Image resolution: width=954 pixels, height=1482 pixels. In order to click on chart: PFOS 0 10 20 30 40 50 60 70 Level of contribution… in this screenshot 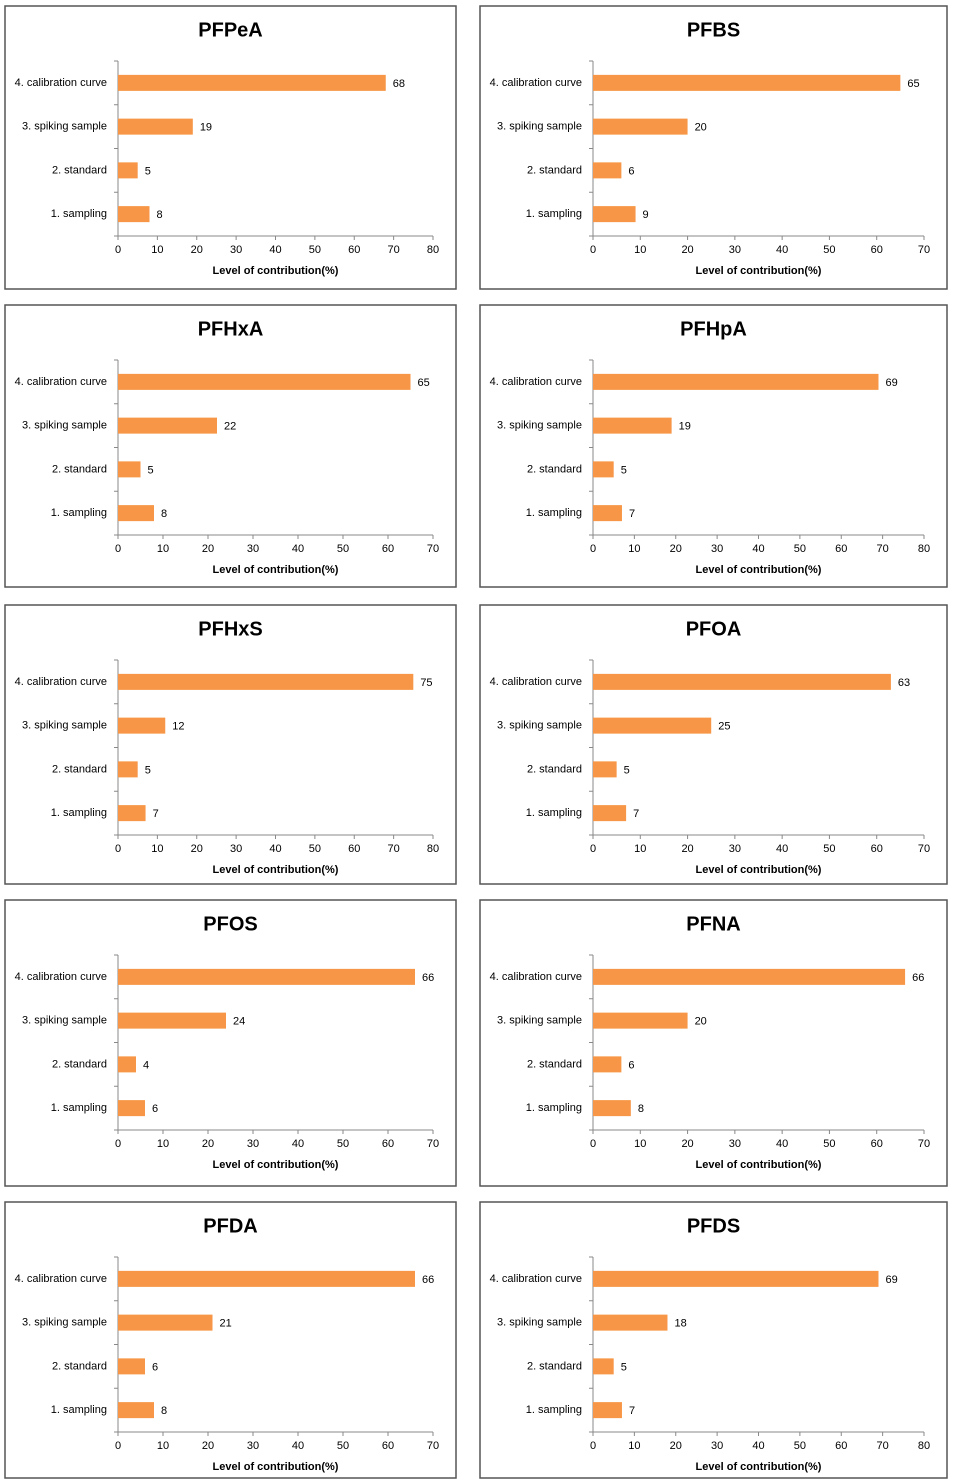, I will do `click(230, 1043)`.